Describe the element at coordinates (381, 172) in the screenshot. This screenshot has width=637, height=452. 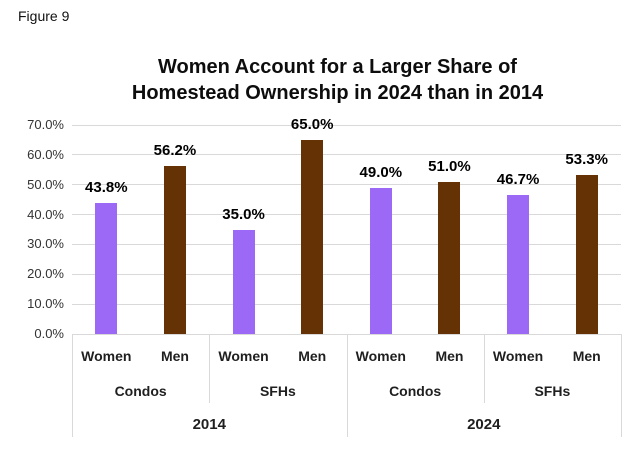
I see `bar-value-label: 49.0%` at that location.